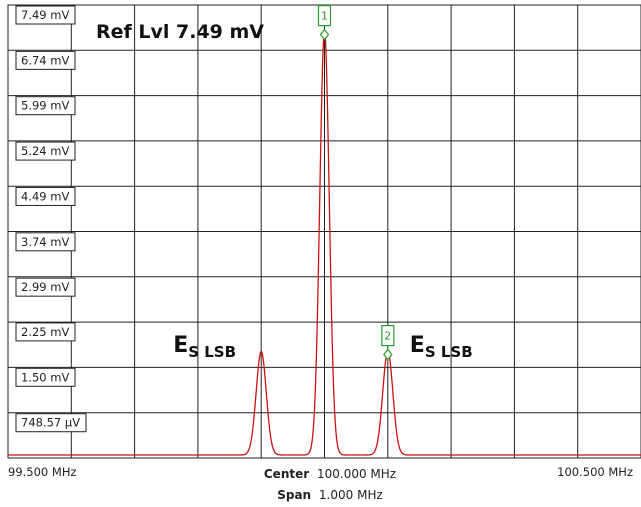 Image resolution: width=641 pixels, height=507 pixels. I want to click on center-frequency: Center 100.000 MHz, so click(330, 474).